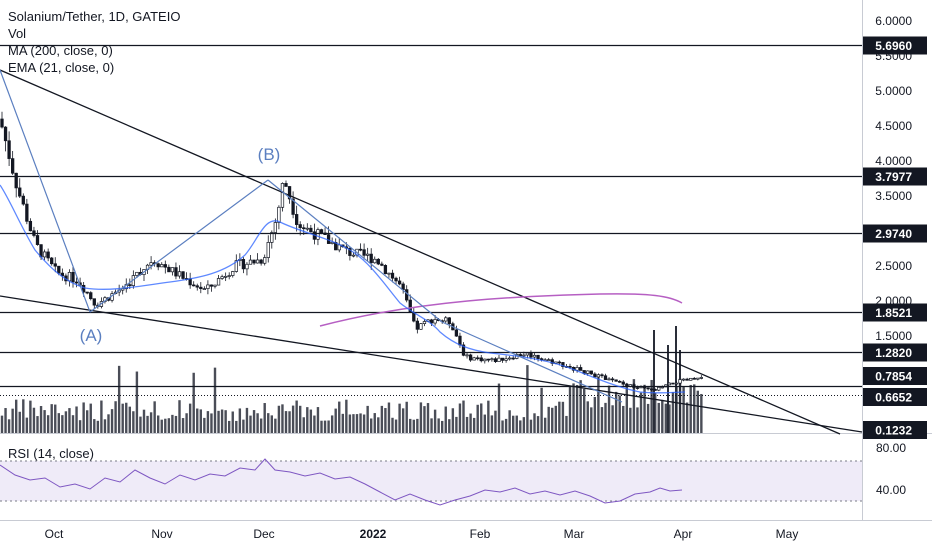  I want to click on price-tick-label: 6.0000, so click(893, 21).